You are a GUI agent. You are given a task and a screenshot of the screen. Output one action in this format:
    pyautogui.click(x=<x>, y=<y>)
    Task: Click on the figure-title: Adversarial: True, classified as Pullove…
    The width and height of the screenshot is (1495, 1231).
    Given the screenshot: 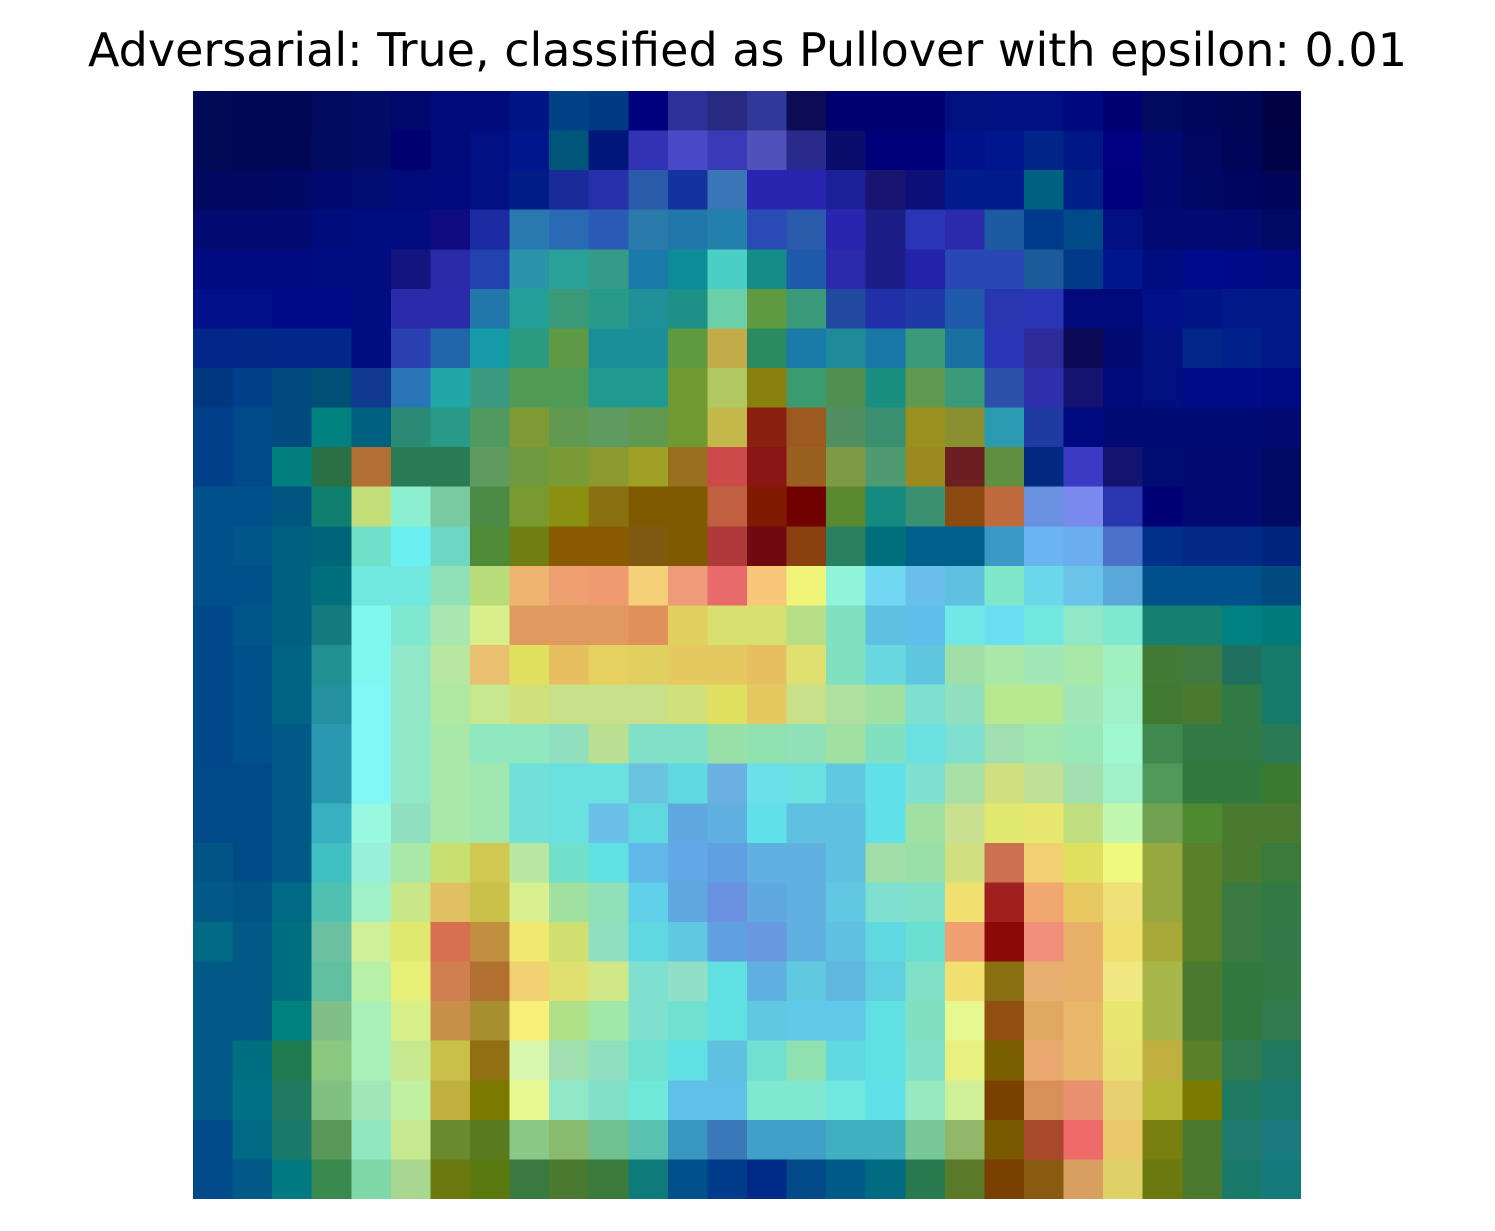 What is the action you would take?
    pyautogui.click(x=747, y=50)
    